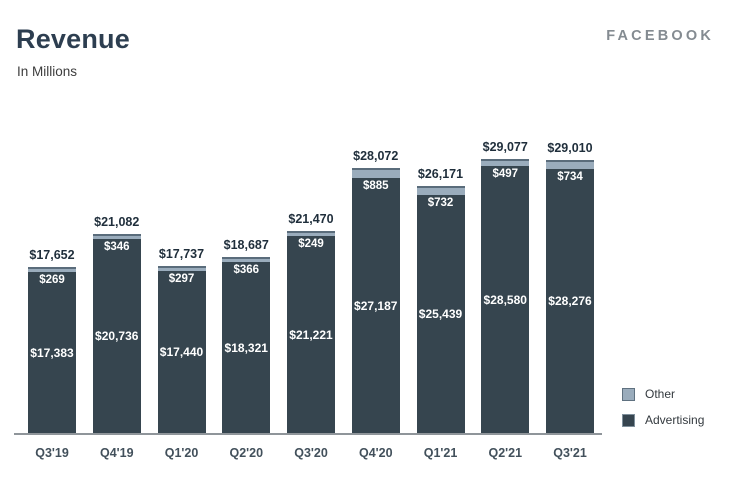  I want to click on bar-Q3'21: $28,276 $734, so click(570, 296).